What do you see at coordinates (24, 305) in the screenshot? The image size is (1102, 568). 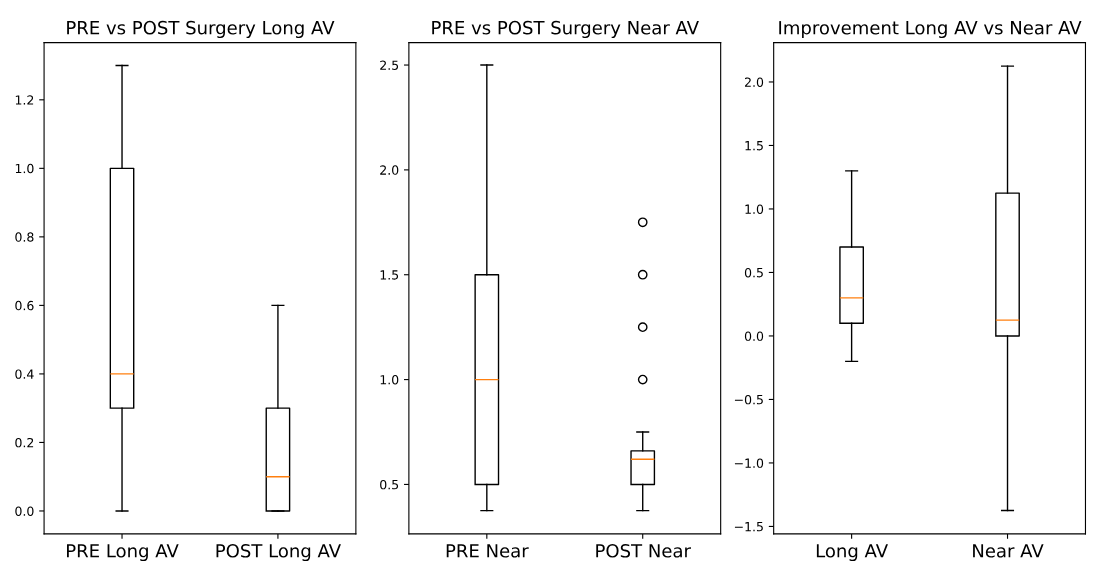 I see `y-tick-label: 0.6` at bounding box center [24, 305].